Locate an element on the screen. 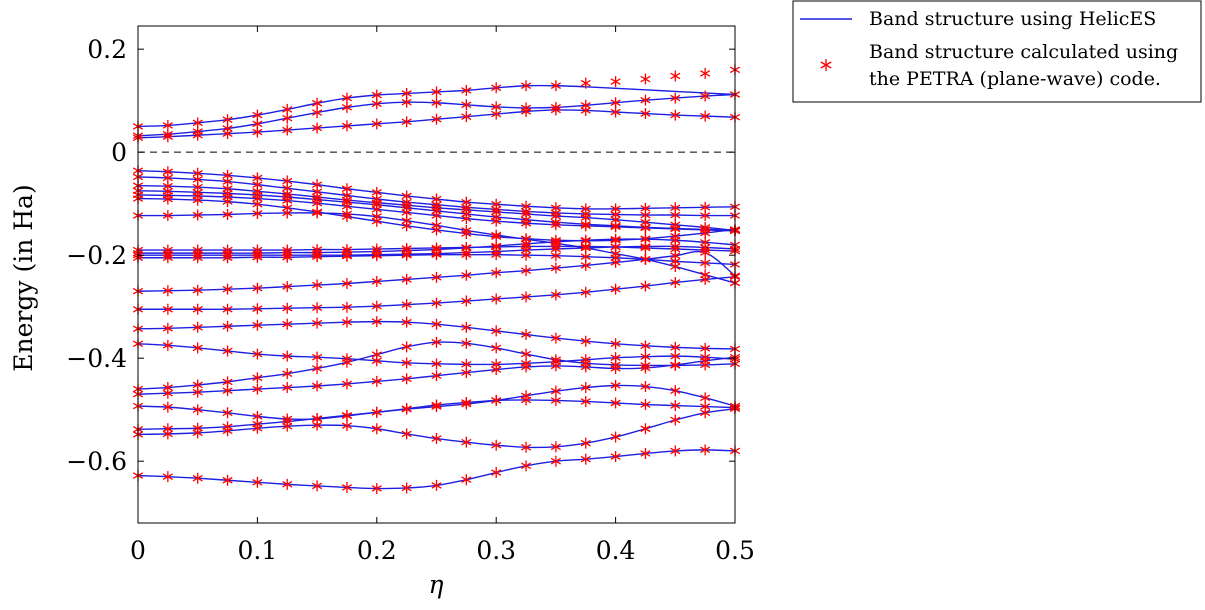 Image resolution: width=1205 pixels, height=610 pixels. legend-star-swatch is located at coordinates (826, 65).